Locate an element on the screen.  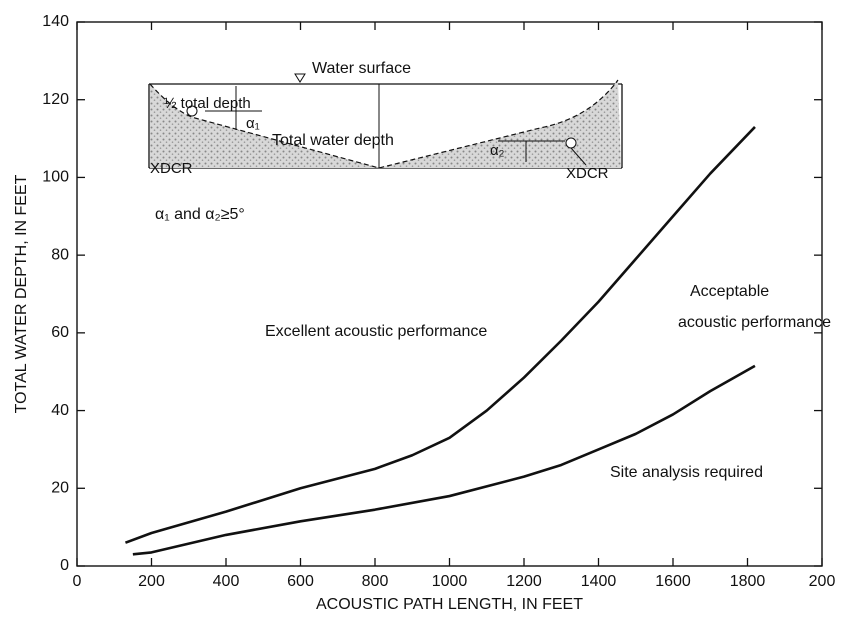
xdcr-leader is located at coordinates (578, 156).